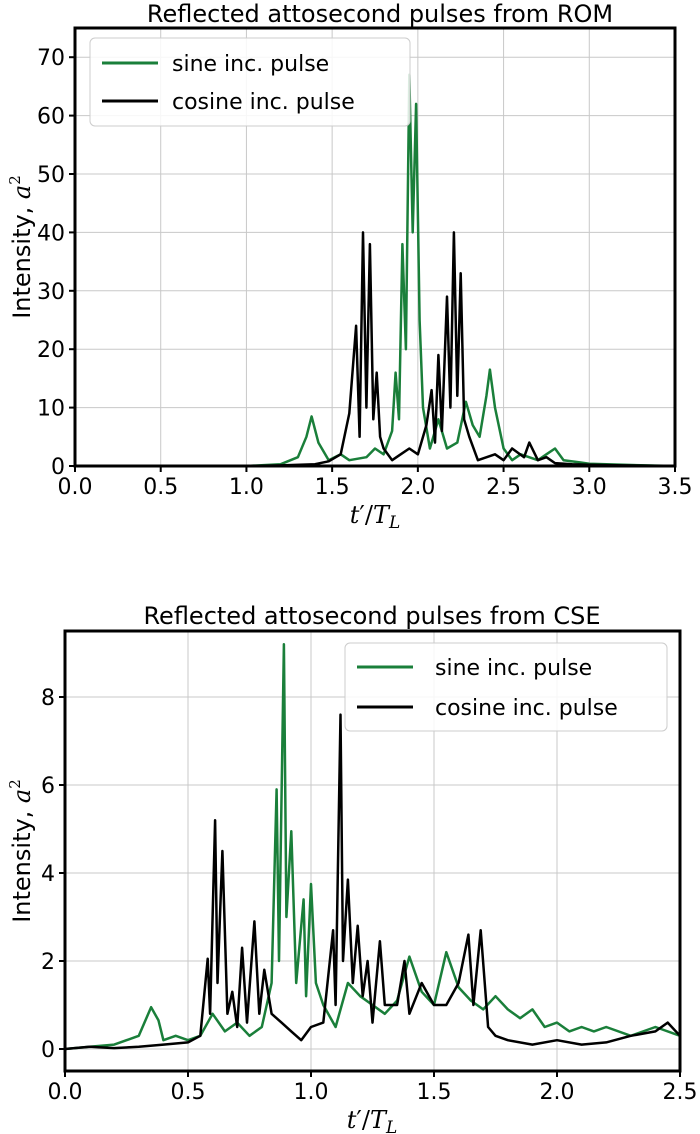 This screenshot has width=700, height=1134. What do you see at coordinates (371, 616) in the screenshot?
I see `chart-cse-title: Reflected attosecond pulses from CSE` at bounding box center [371, 616].